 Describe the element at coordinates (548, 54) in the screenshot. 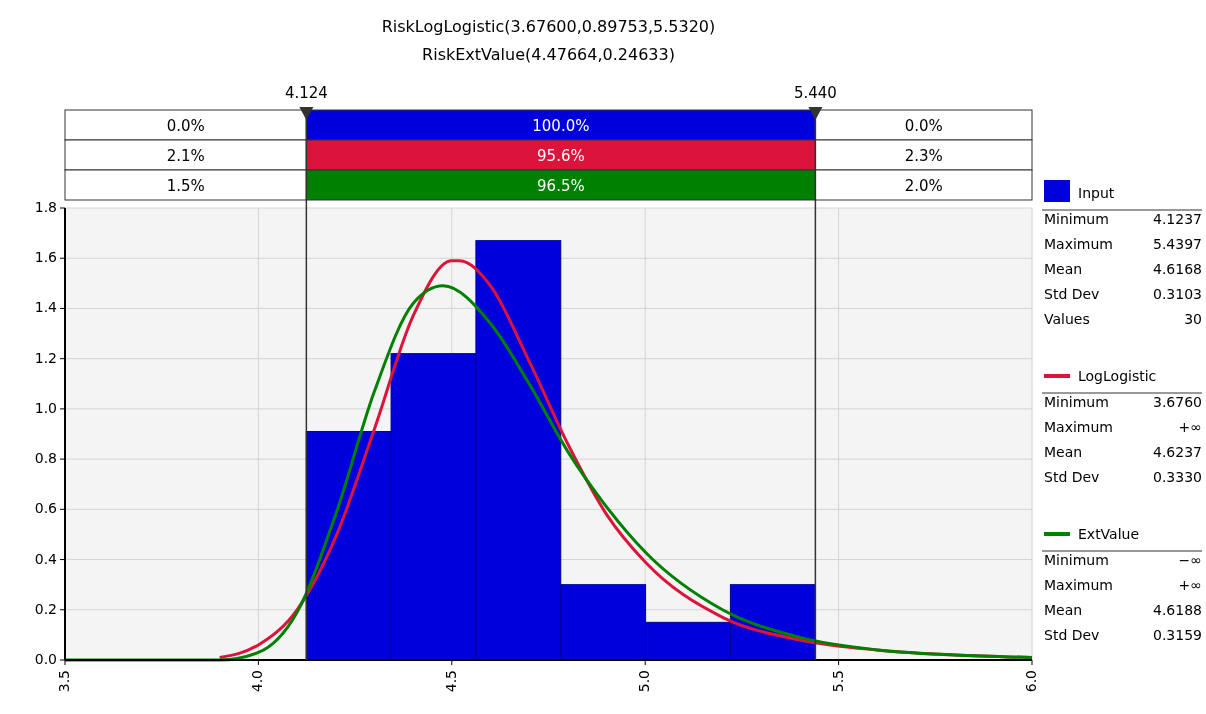

I see `chart-subtitle: RiskExtValue(4.47664,0.24633)` at that location.